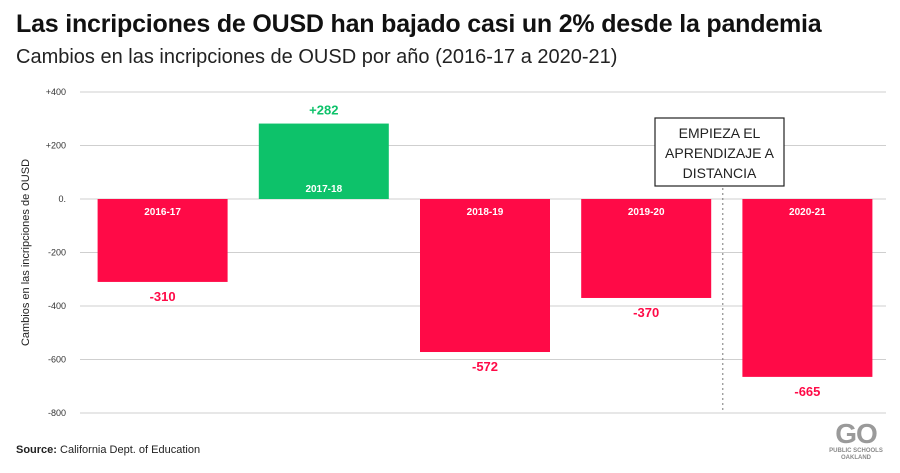 The image size is (900, 473). Describe the element at coordinates (162, 212) in the screenshot. I see `category-label: 2016-17` at that location.